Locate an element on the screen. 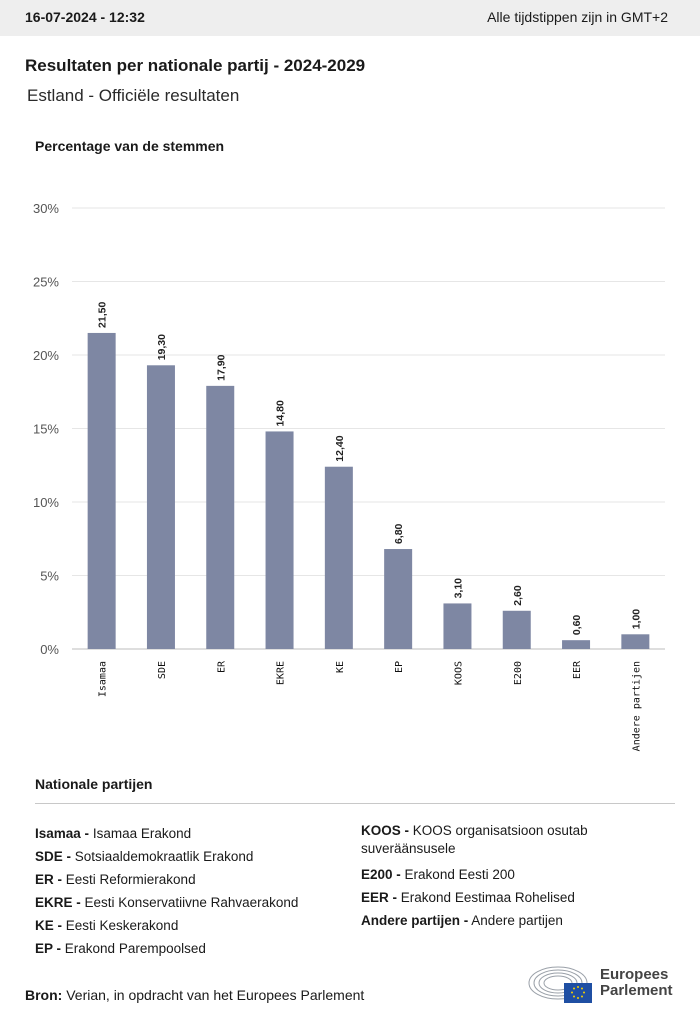 Image resolution: width=700 pixels, height=1021 pixels. timezone-note: Alle tijdstippen zijn in GMT+2 is located at coordinates (577, 17).